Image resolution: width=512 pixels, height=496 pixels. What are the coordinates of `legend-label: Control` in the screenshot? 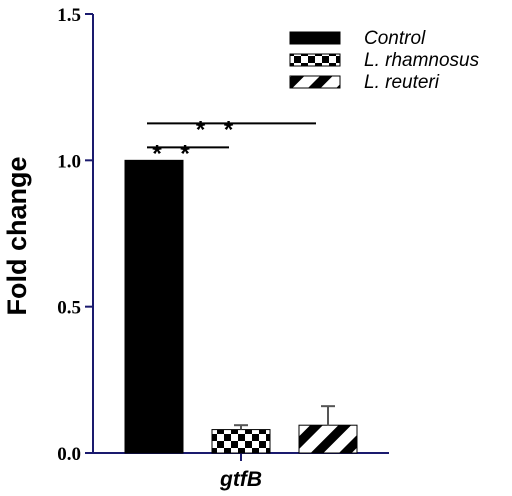 It's located at (395, 38).